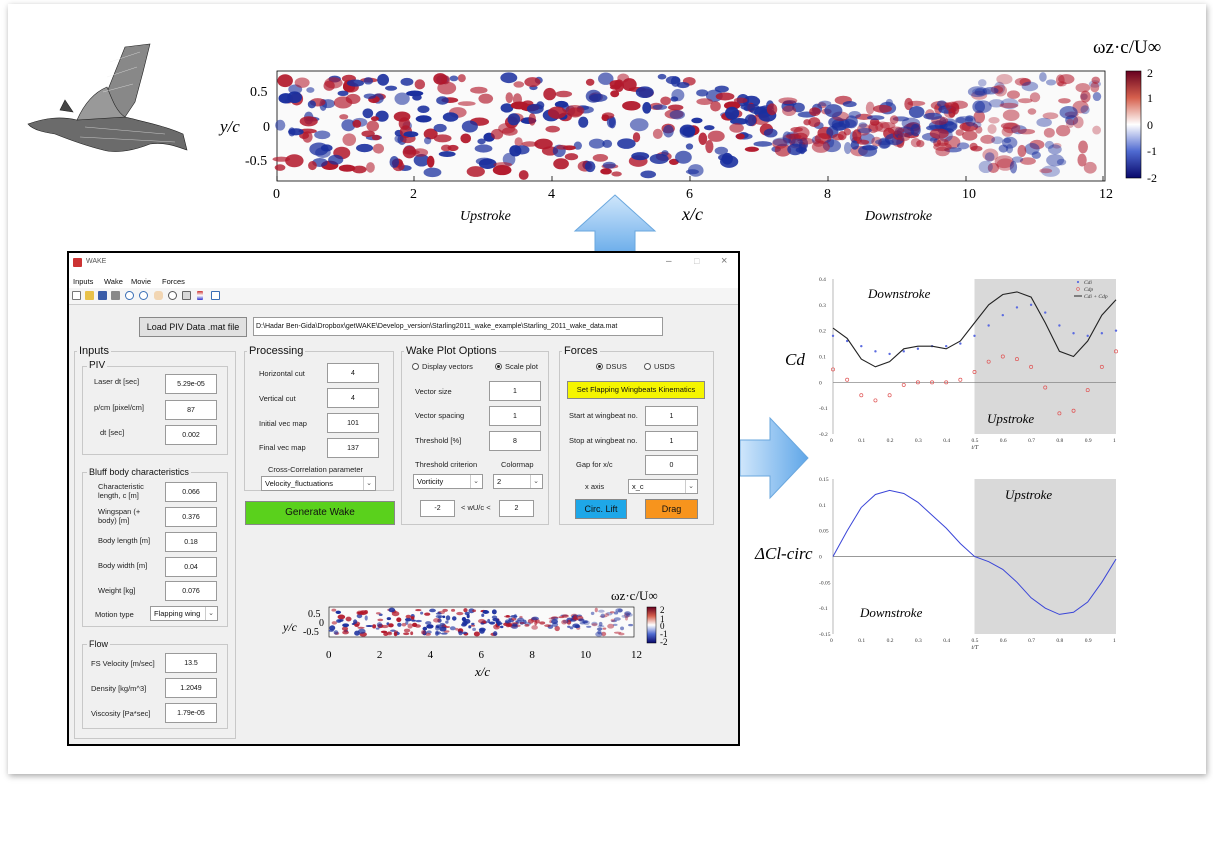 The width and height of the screenshot is (1213, 841). Describe the element at coordinates (282, 447) in the screenshot. I see `final-vec-label: Final vec map` at that location.